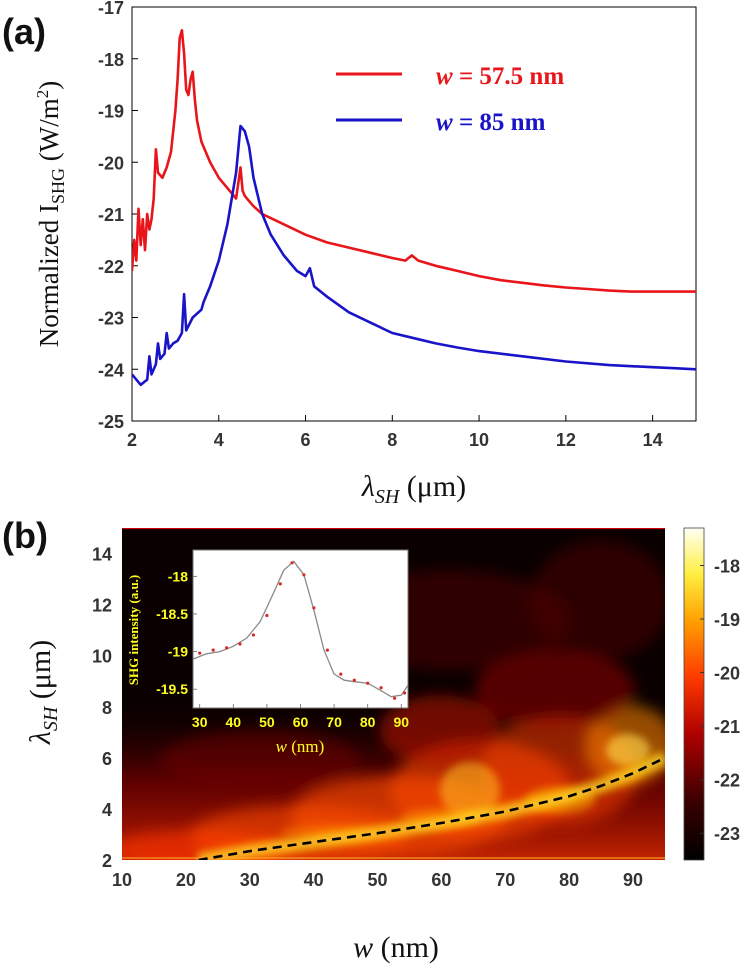 This screenshot has width=754, height=978. I want to click on y-tick-label: 4, so click(107, 810).